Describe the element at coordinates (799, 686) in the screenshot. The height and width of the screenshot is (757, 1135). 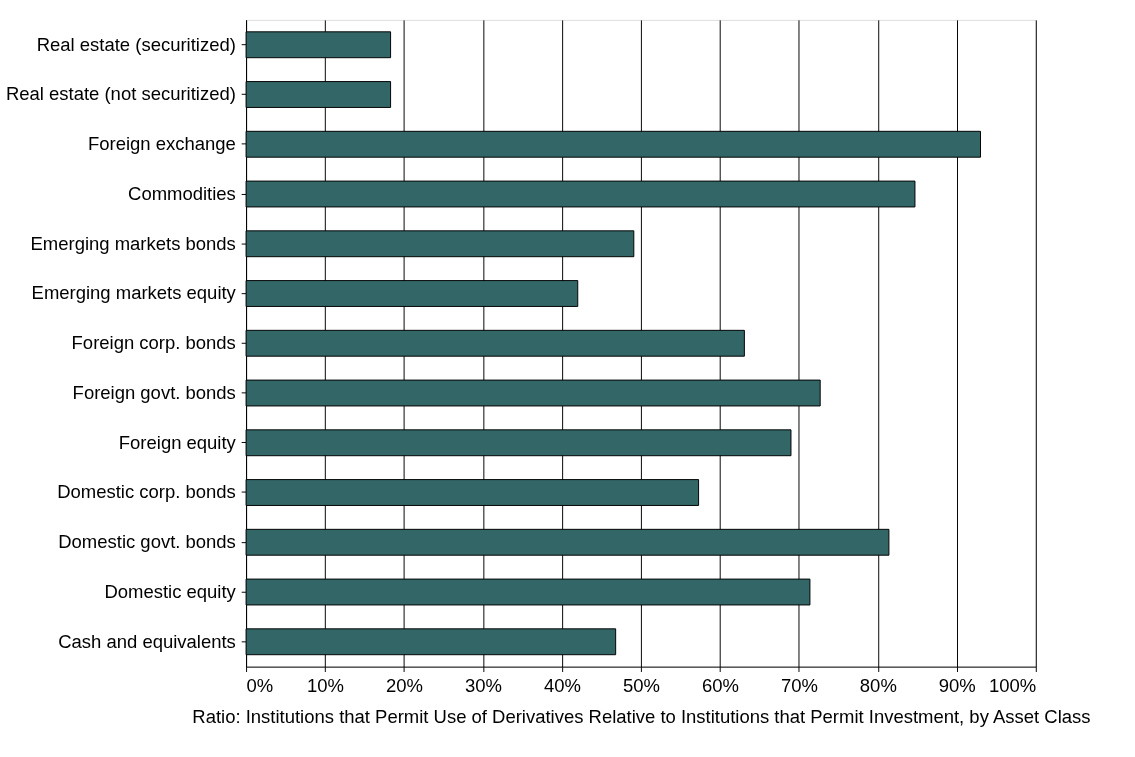
I see `x-tick-label: 70%` at that location.